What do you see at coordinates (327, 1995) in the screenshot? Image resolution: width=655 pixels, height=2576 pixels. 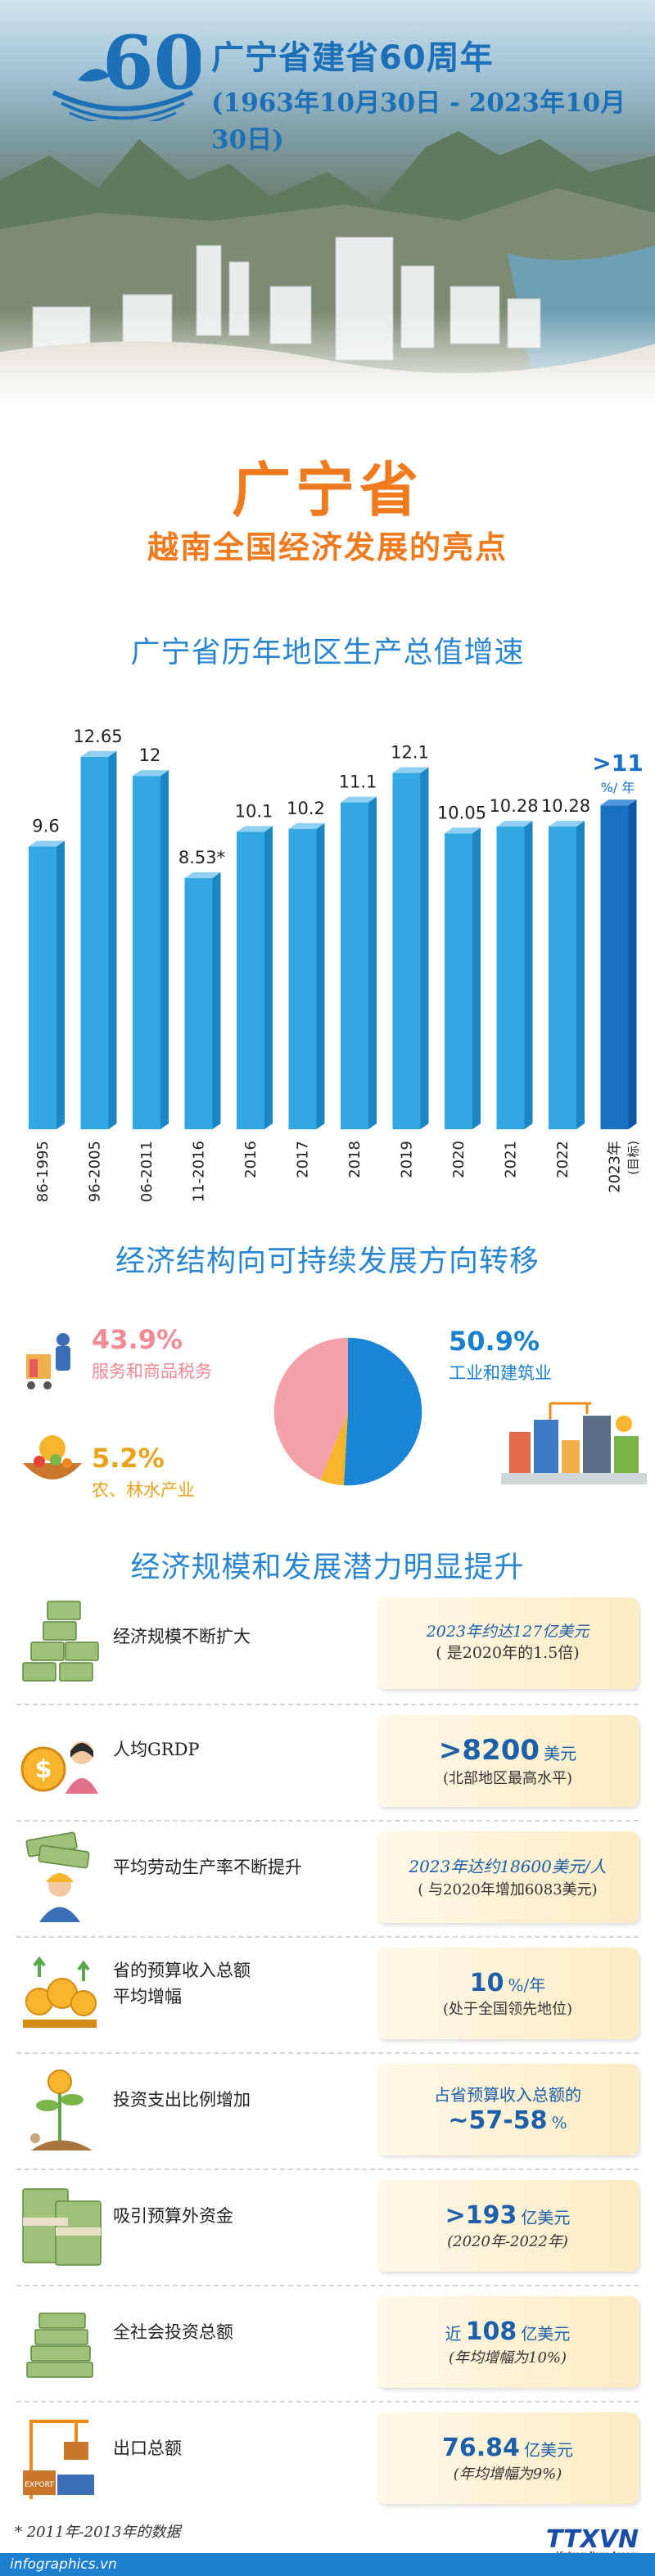 I see `indicator-row-budget-revenue: 省的预算收入总额 平均增幅 10 %/年 (处于全国领先地位)` at bounding box center [327, 1995].